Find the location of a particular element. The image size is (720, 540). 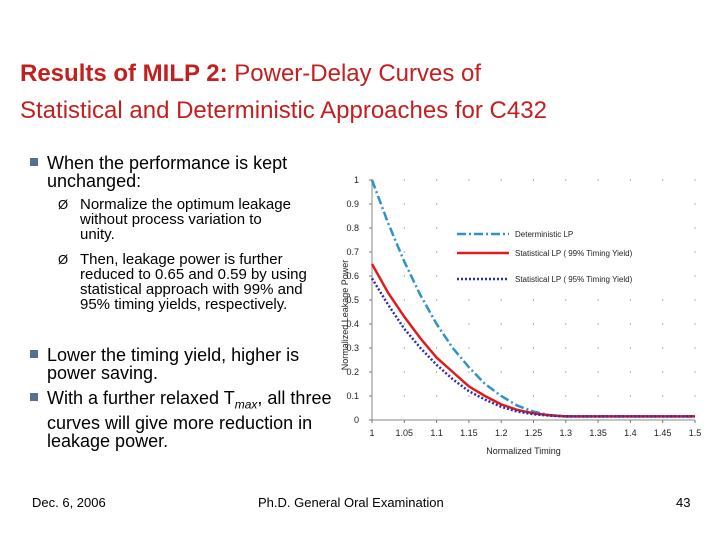

footer-date: Dec. 6, 2006 is located at coordinates (69, 502).